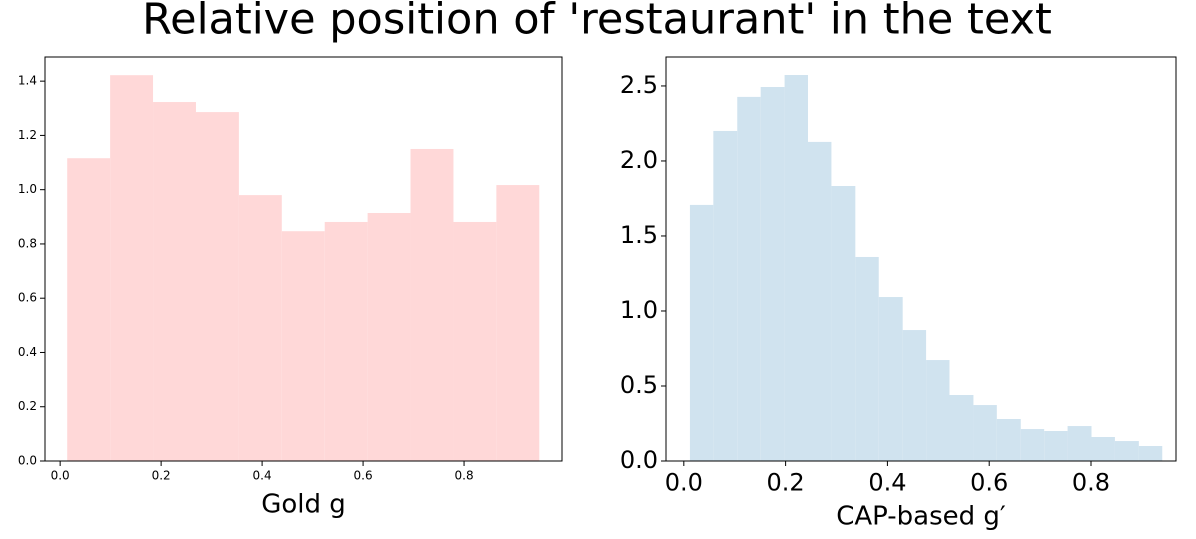 The width and height of the screenshot is (1196, 539). Describe the element at coordinates (639, 85) in the screenshot. I see `y-tick-label: 2.5` at that location.